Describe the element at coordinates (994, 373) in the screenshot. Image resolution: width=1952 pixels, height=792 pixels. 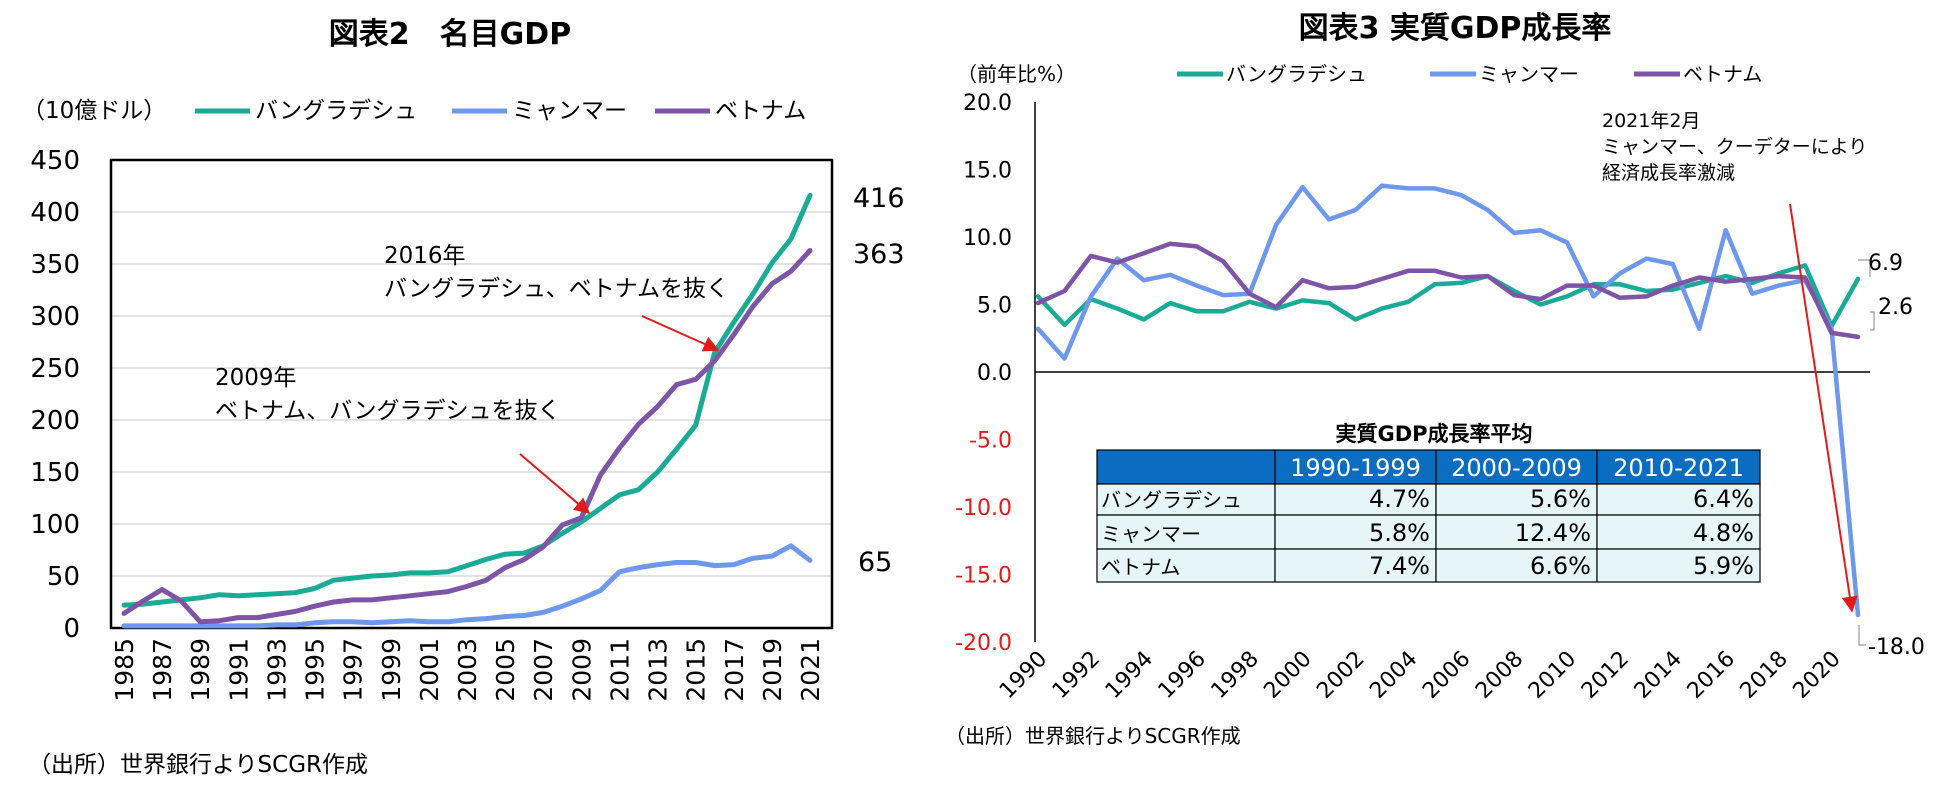
I see `growth-y-tick-label: 0.0` at that location.